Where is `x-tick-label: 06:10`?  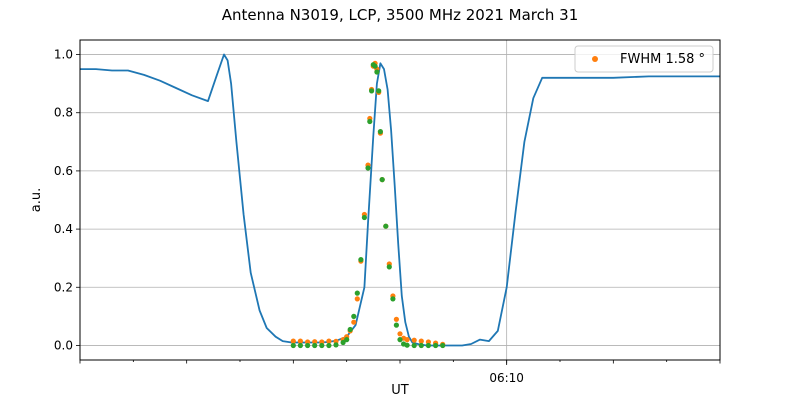
x-tick-label: 06:10 is located at coordinates (506, 378).